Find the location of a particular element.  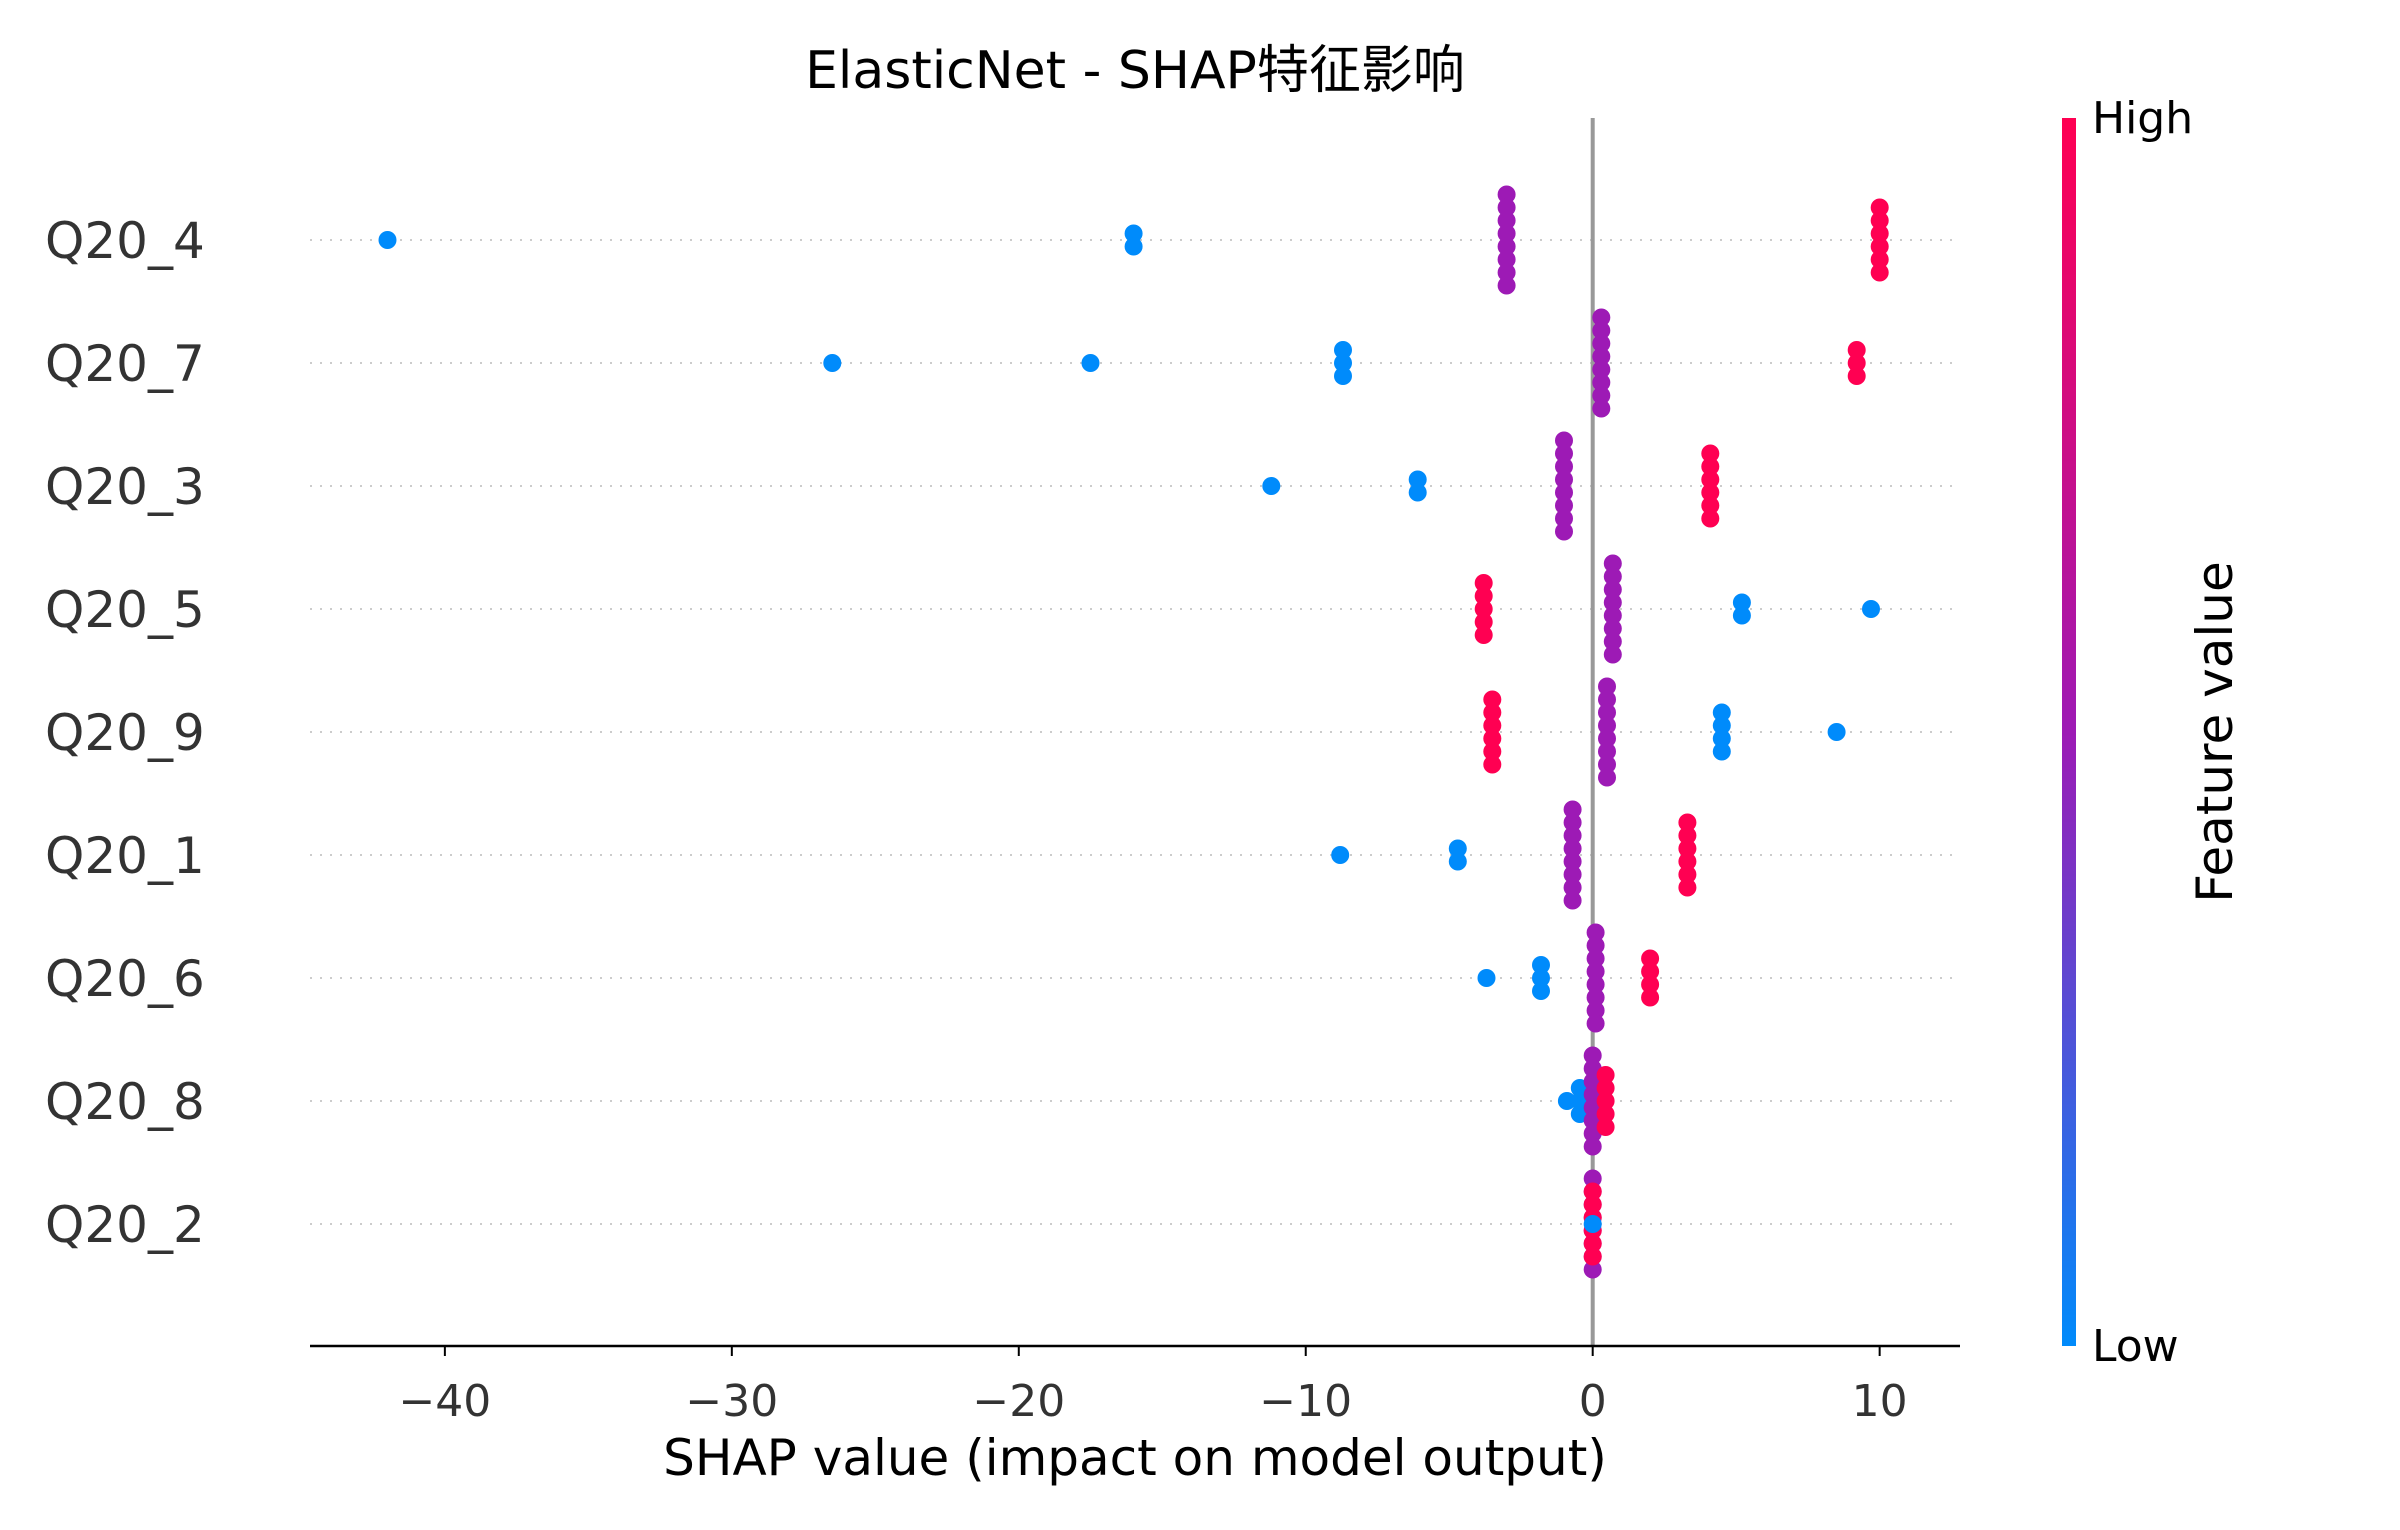

feature-label: Q20_6 is located at coordinates (125, 979).